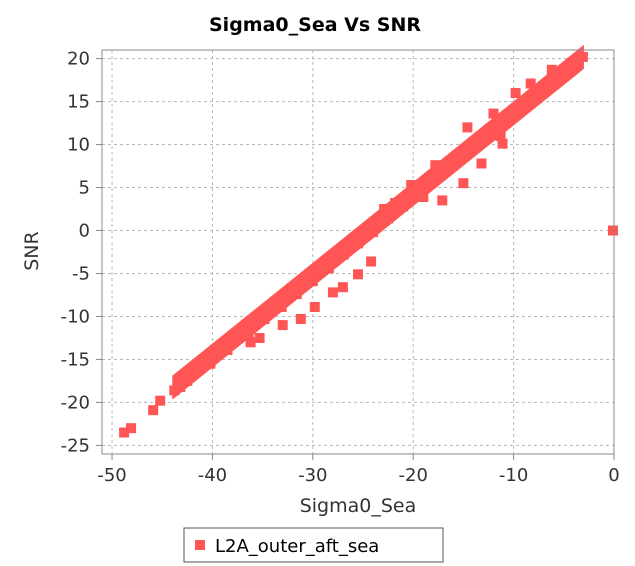  Describe the element at coordinates (413, 475) in the screenshot. I see `x-tick-label: -20` at that location.